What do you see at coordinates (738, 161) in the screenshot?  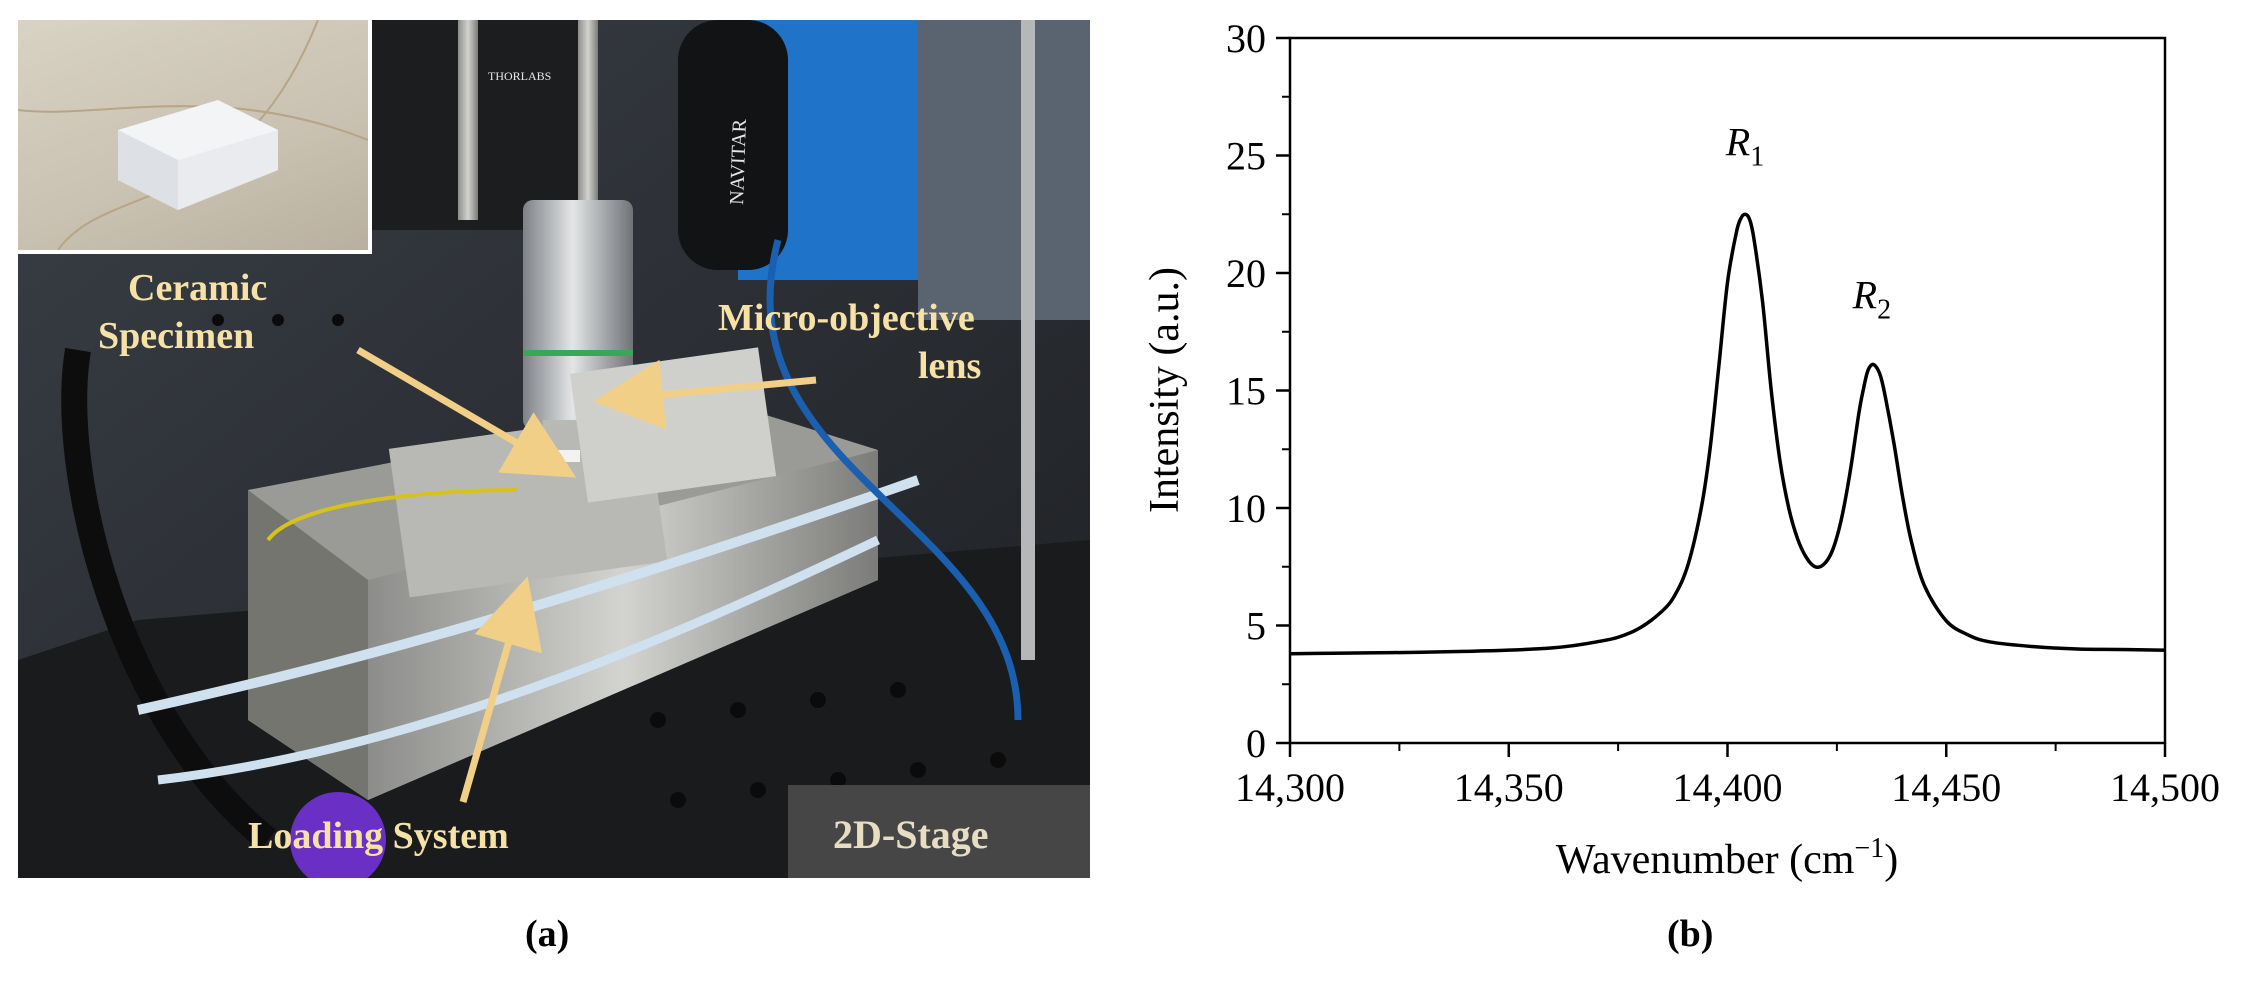 I see `navitar-brand: NAVITAR` at bounding box center [738, 161].